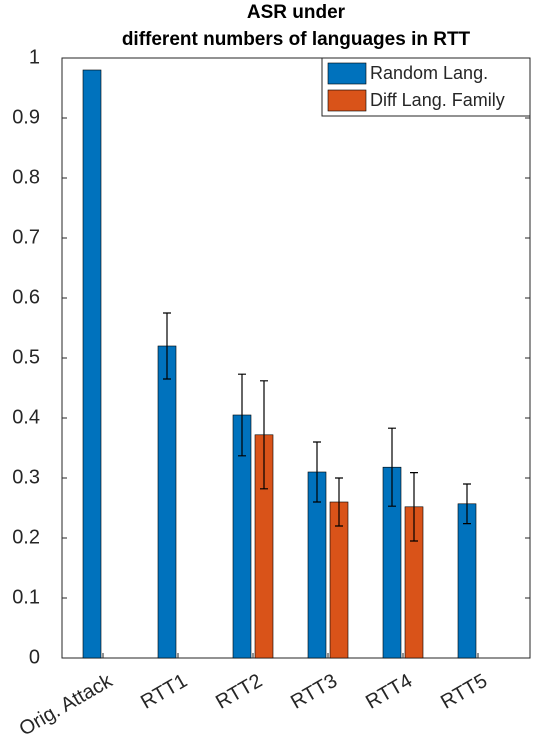  Describe the element at coordinates (26, 297) in the screenshot. I see `y-tick-label: 0.6` at that location.